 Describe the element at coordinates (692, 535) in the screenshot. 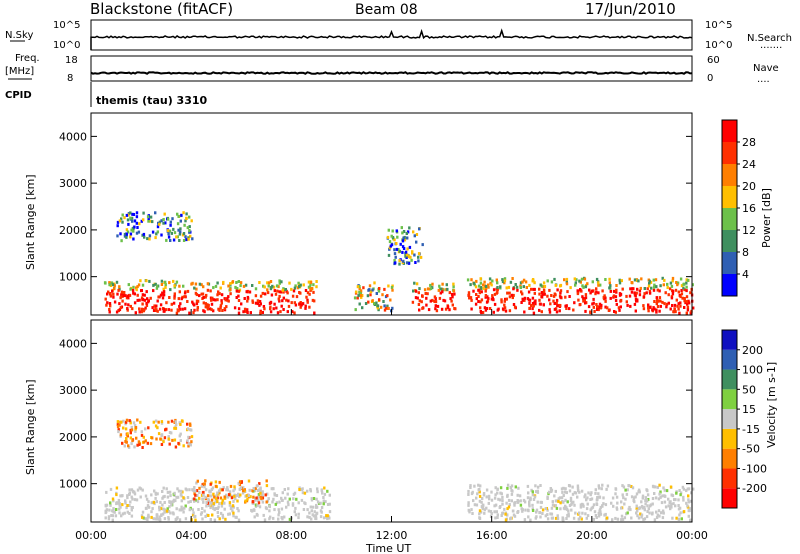

I see `x-tick-label: 00:00` at that location.